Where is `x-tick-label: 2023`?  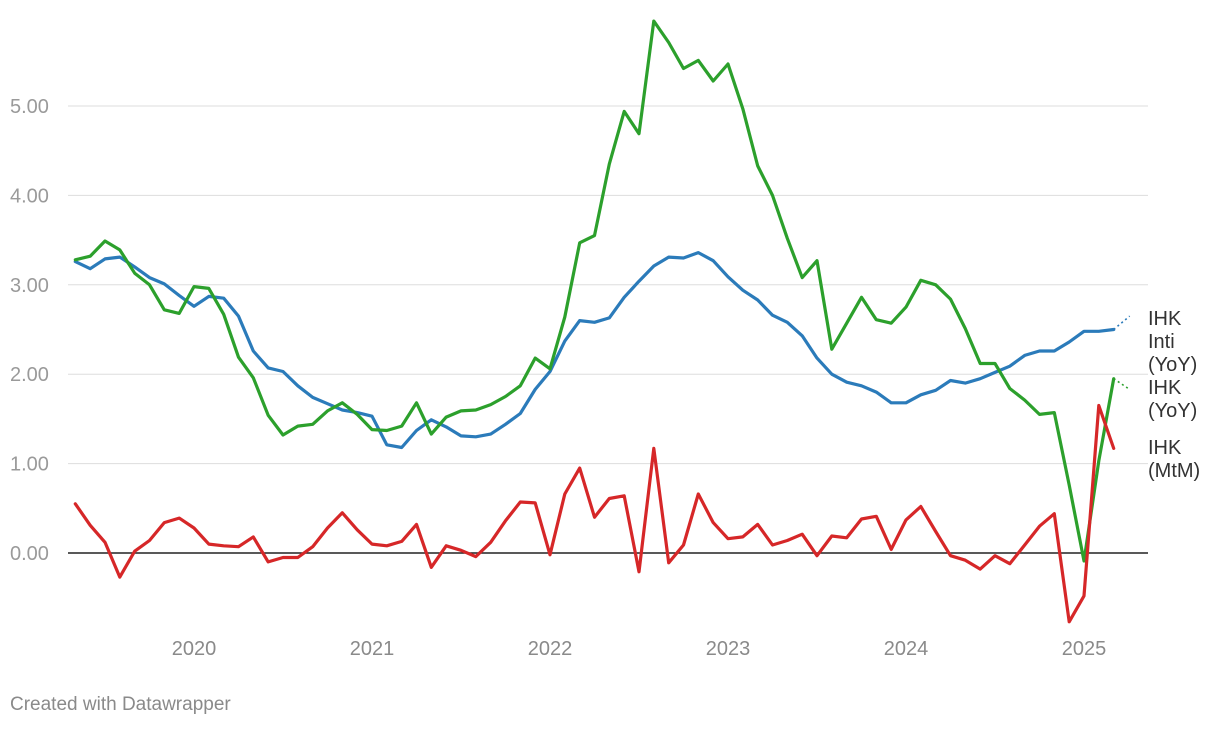 x-tick-label: 2023 is located at coordinates (728, 649).